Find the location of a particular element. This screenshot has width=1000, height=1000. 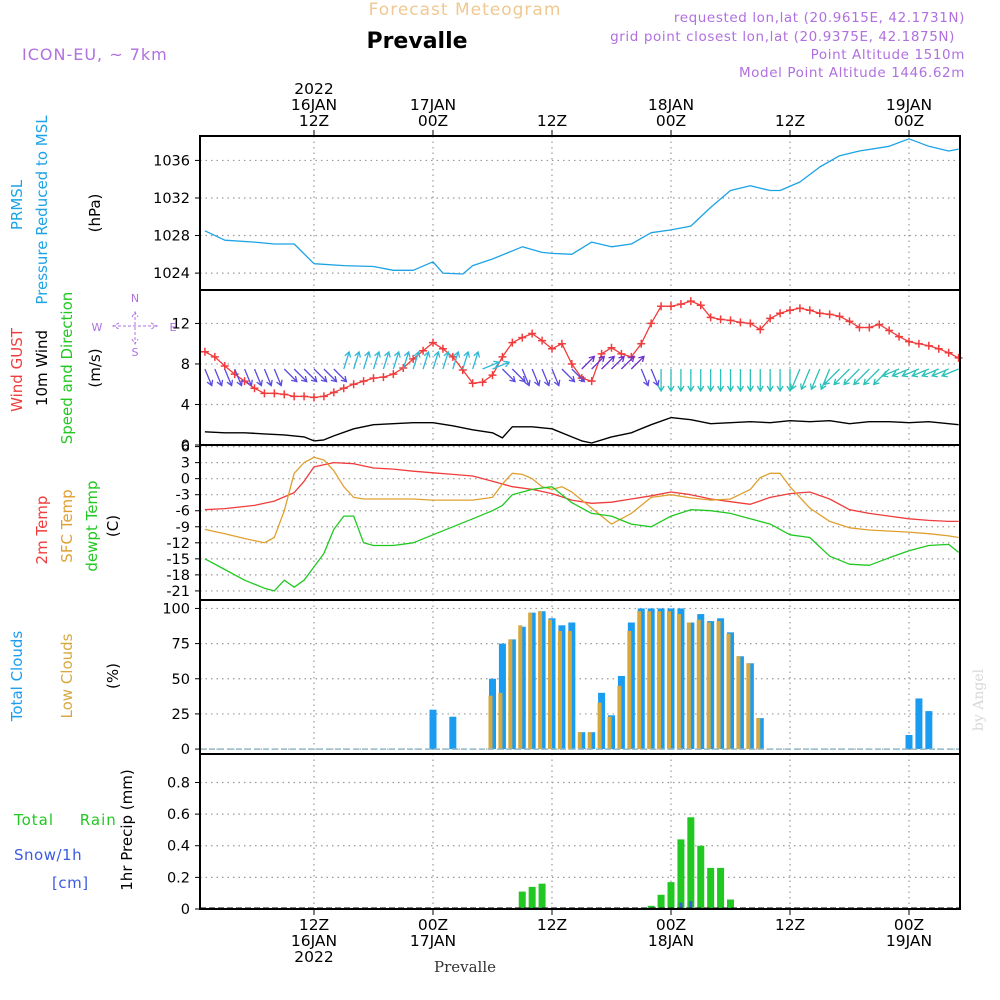

time-axis-bottom-label: 19JAN is located at coordinates (909, 941).